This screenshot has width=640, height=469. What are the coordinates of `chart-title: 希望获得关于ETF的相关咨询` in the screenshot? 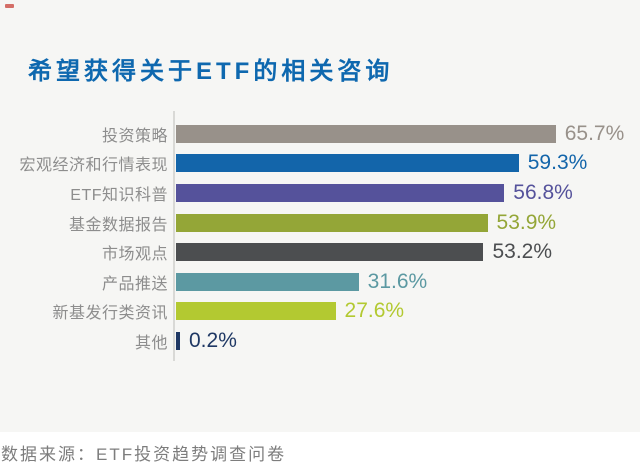 It's located at (211, 71).